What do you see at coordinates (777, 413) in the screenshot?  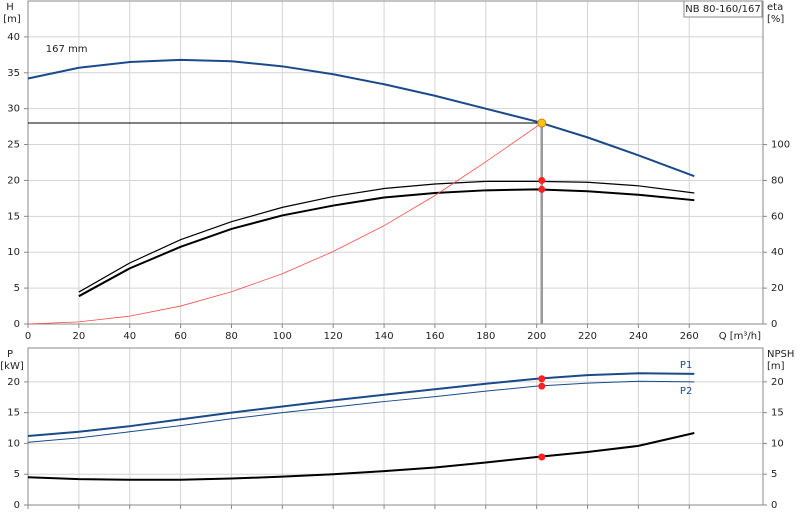 I see `y2-tick-label: 15` at bounding box center [777, 413].